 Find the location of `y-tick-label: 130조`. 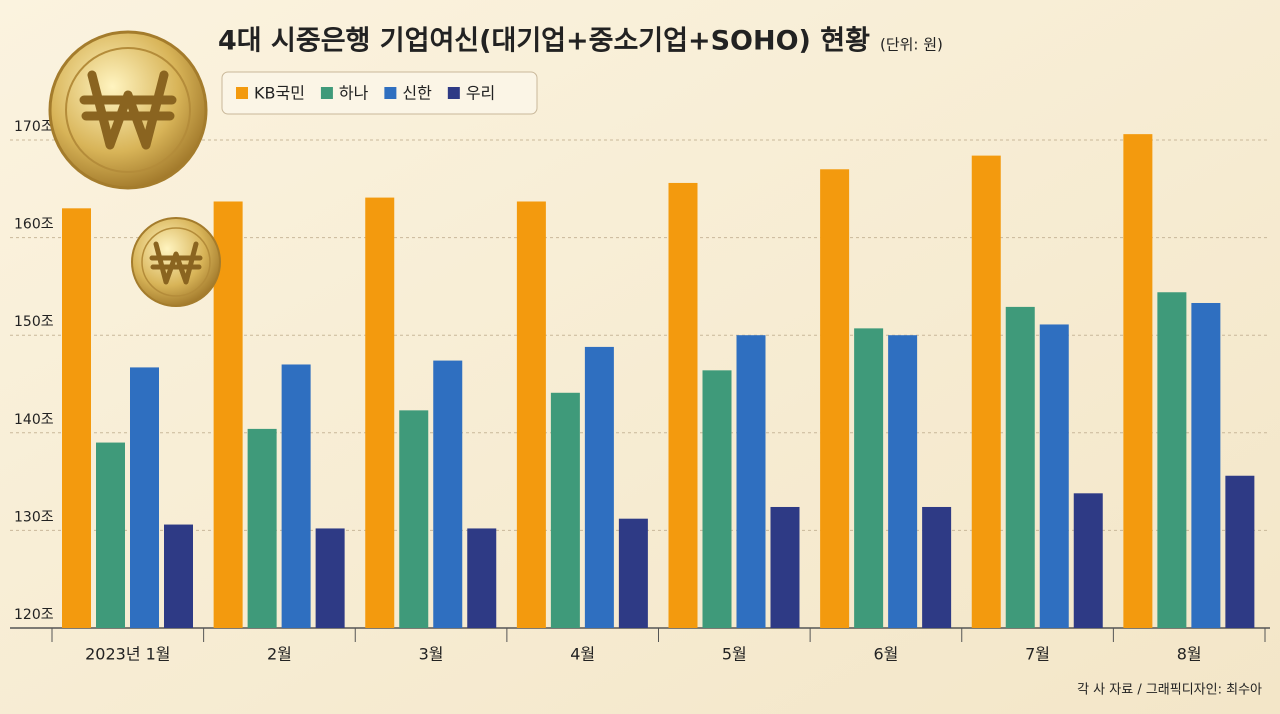

y-tick-label: 130조 is located at coordinates (34, 517).